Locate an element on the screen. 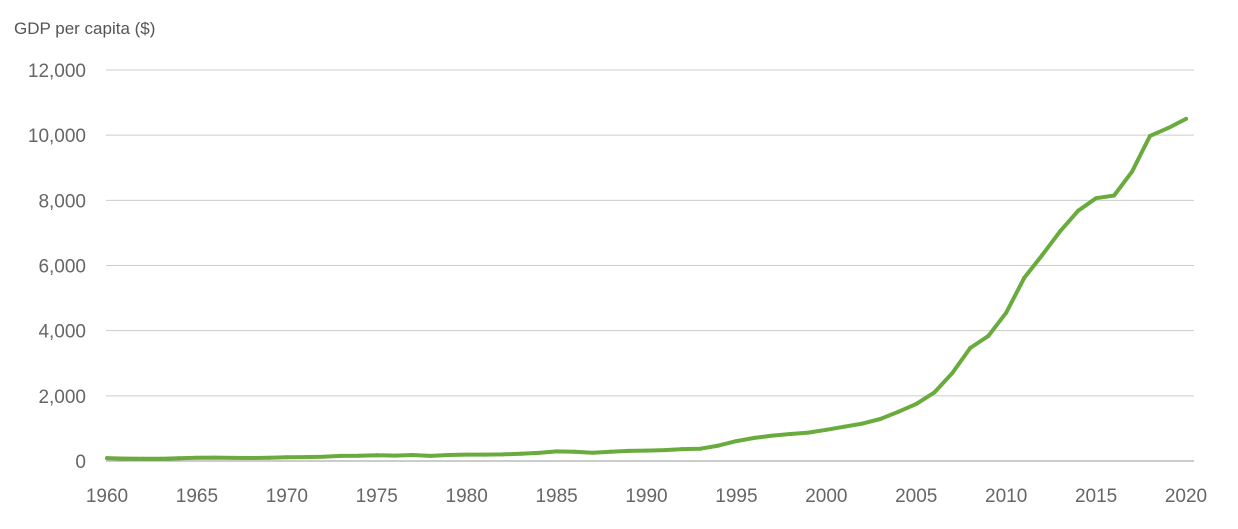  y-tick-label: 2,000 is located at coordinates (62, 397).